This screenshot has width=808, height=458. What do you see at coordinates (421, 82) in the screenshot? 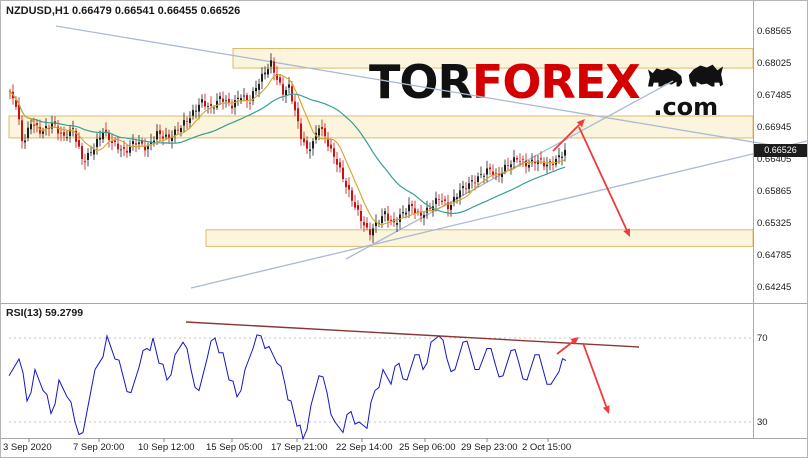
I see `watermark-text-tor: TOR` at bounding box center [421, 82].